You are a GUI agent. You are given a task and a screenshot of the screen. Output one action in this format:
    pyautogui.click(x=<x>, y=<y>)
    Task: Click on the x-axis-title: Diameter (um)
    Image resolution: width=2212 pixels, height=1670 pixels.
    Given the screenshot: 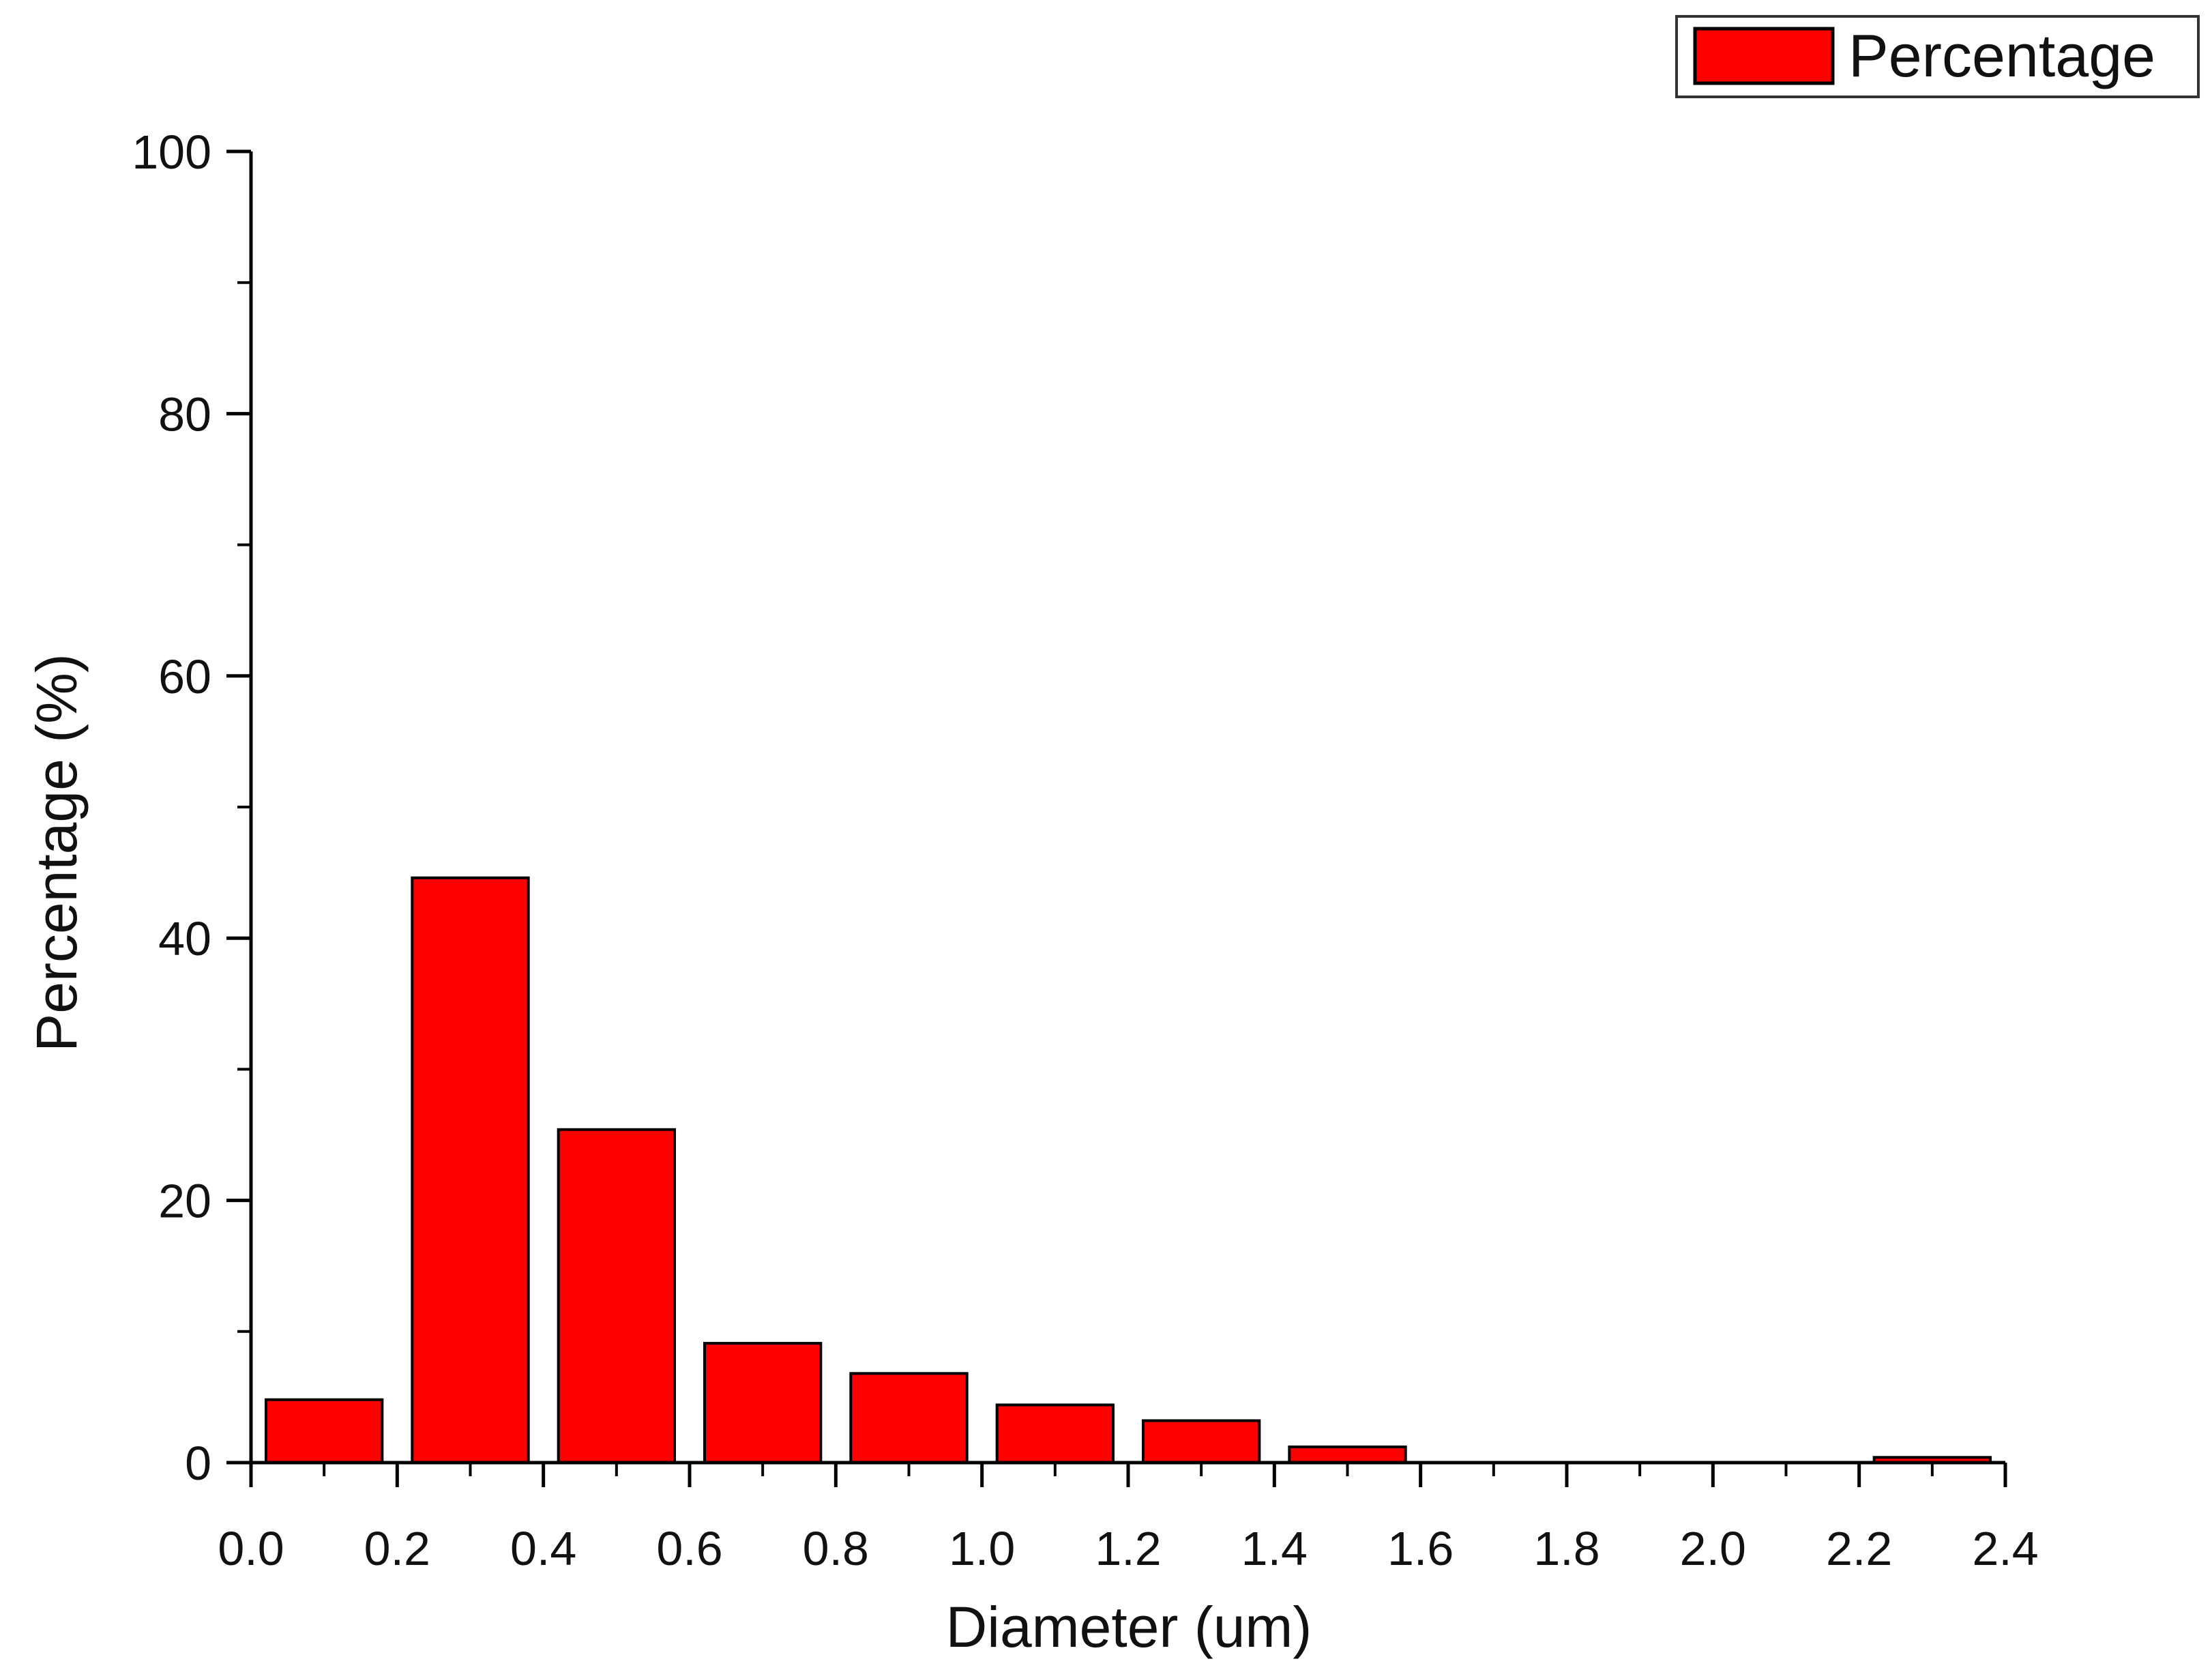 What is the action you would take?
    pyautogui.click(x=1129, y=1627)
    